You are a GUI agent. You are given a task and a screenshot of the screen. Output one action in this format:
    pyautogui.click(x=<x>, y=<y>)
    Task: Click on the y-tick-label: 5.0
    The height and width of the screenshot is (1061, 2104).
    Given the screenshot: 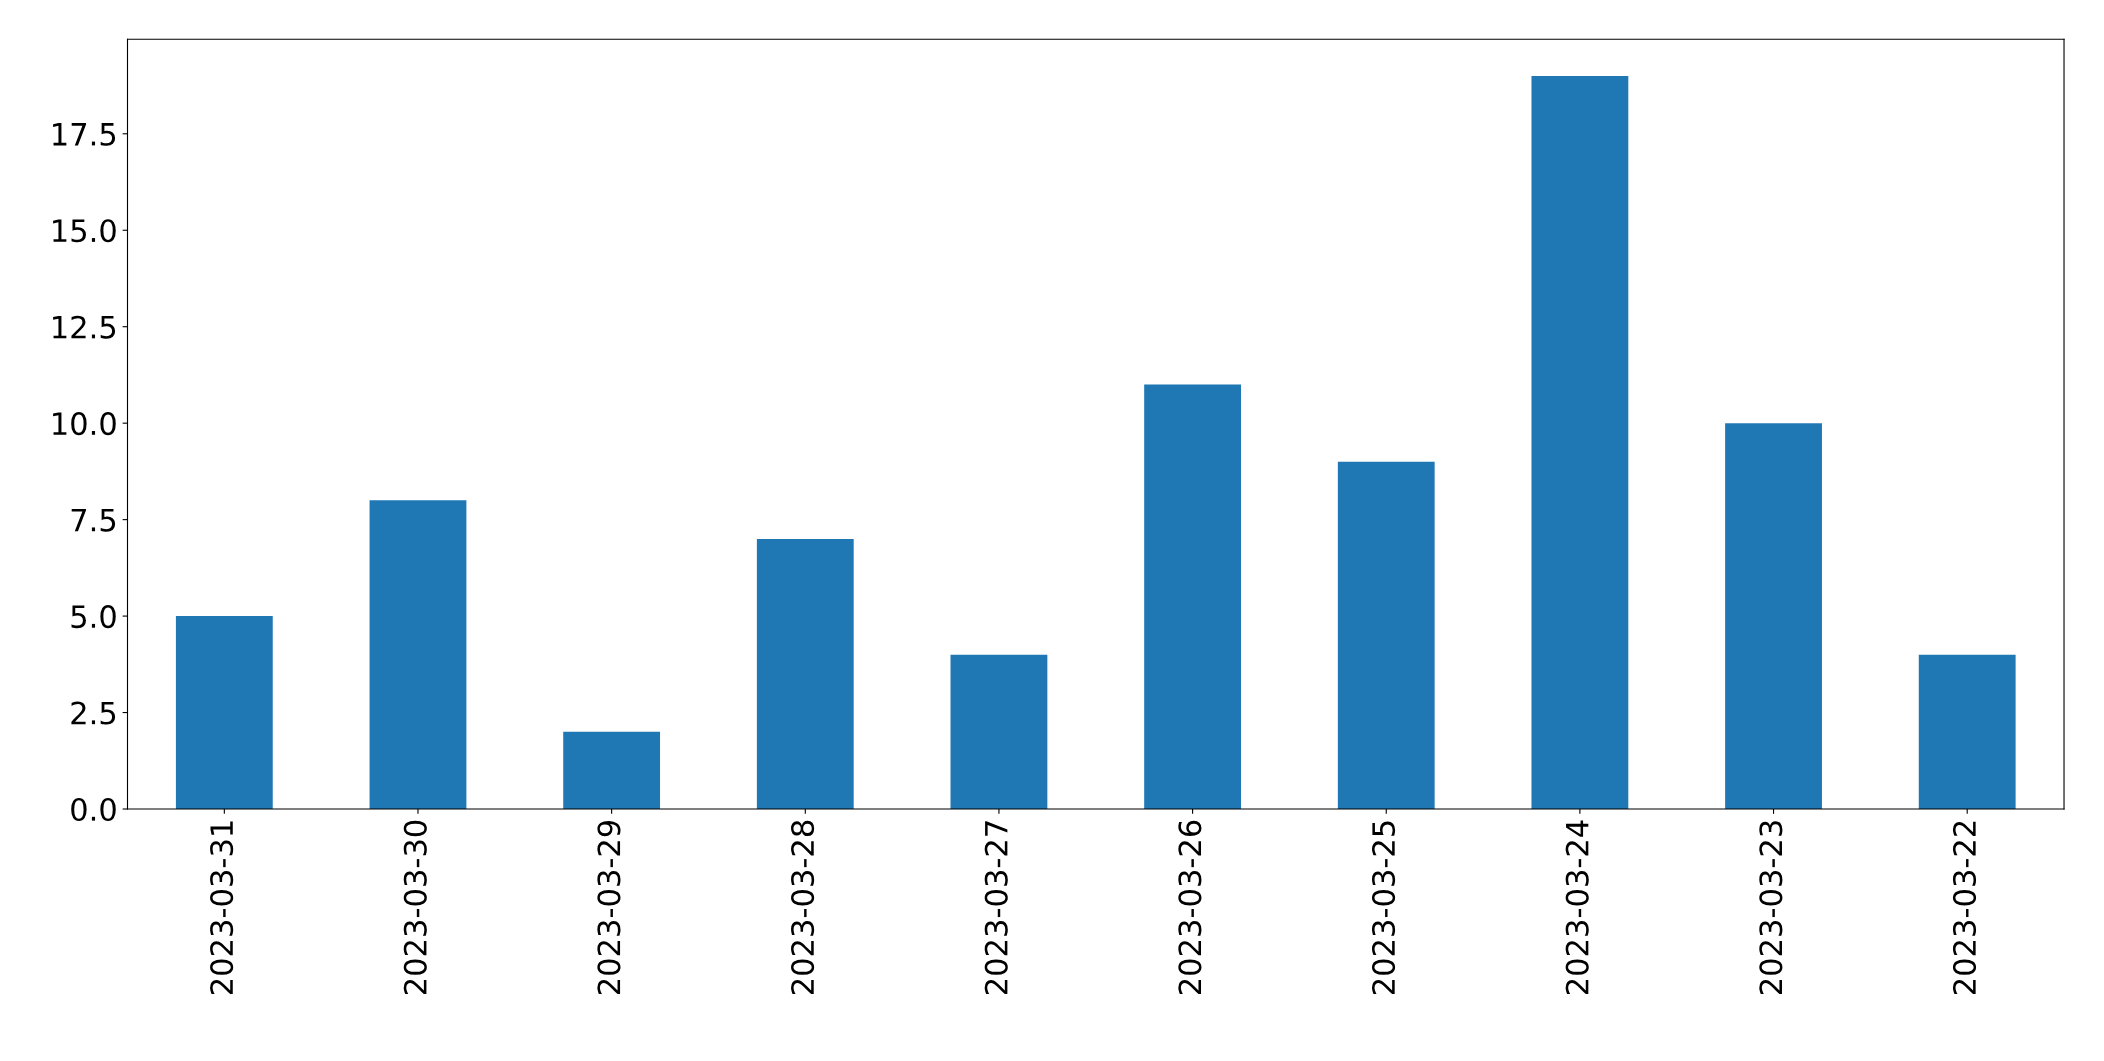 What is the action you would take?
    pyautogui.click(x=93, y=617)
    